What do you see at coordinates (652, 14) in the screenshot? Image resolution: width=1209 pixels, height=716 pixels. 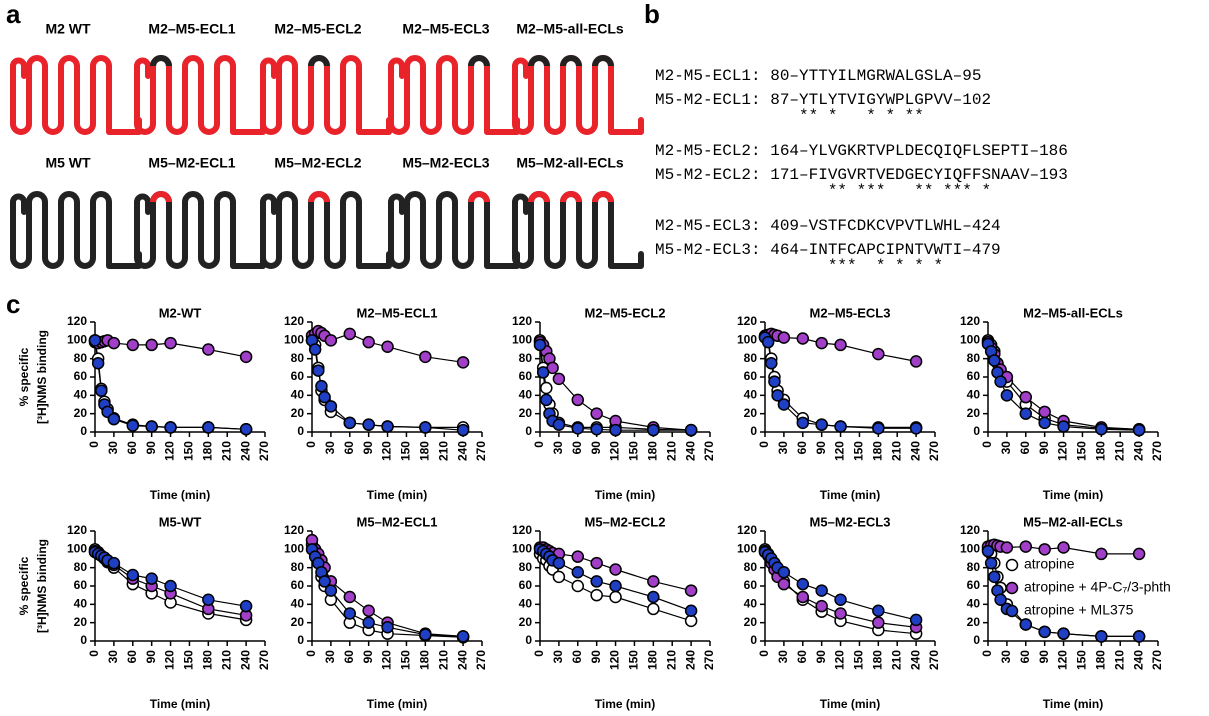 I see `panel-label: b` at bounding box center [652, 14].